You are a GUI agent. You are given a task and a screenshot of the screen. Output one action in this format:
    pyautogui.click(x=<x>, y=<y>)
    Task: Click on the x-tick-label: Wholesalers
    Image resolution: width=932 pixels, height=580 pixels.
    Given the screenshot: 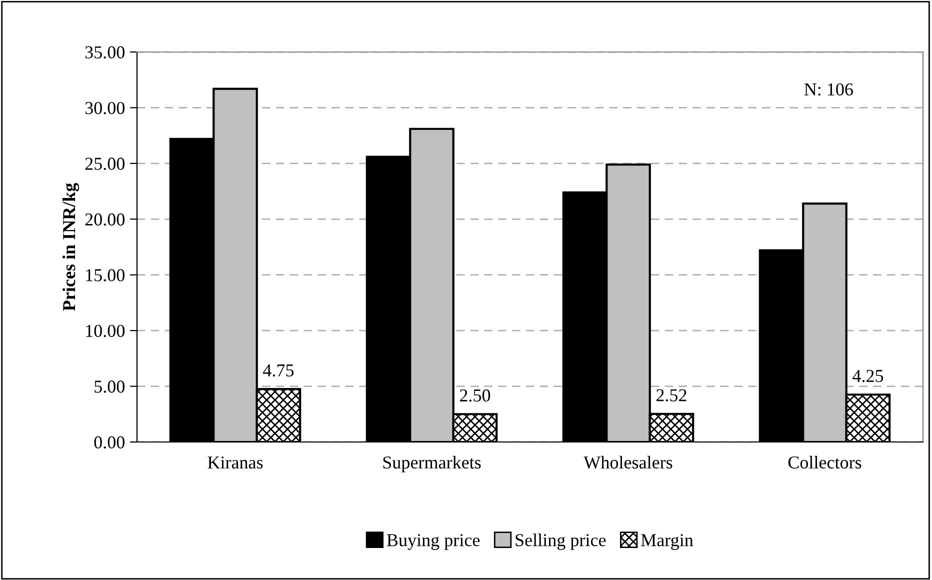 What is the action you would take?
    pyautogui.click(x=628, y=462)
    